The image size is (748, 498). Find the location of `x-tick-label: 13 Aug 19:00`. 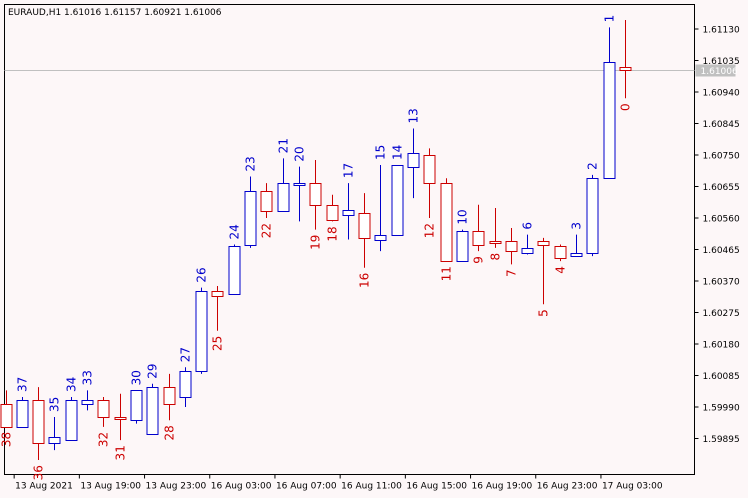

x-tick-label: 13 Aug 19:00 is located at coordinates (110, 487).